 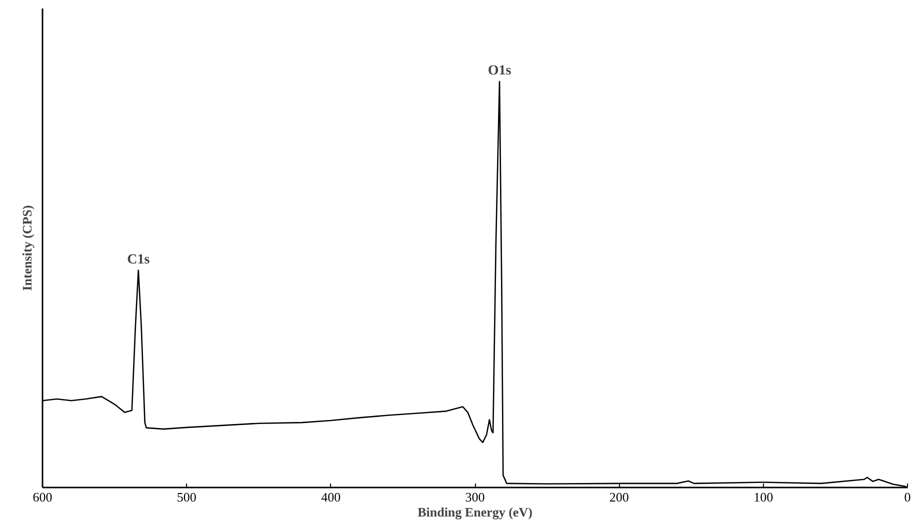 What do you see at coordinates (186, 497) in the screenshot?
I see `x-tick-label: 500` at bounding box center [186, 497].